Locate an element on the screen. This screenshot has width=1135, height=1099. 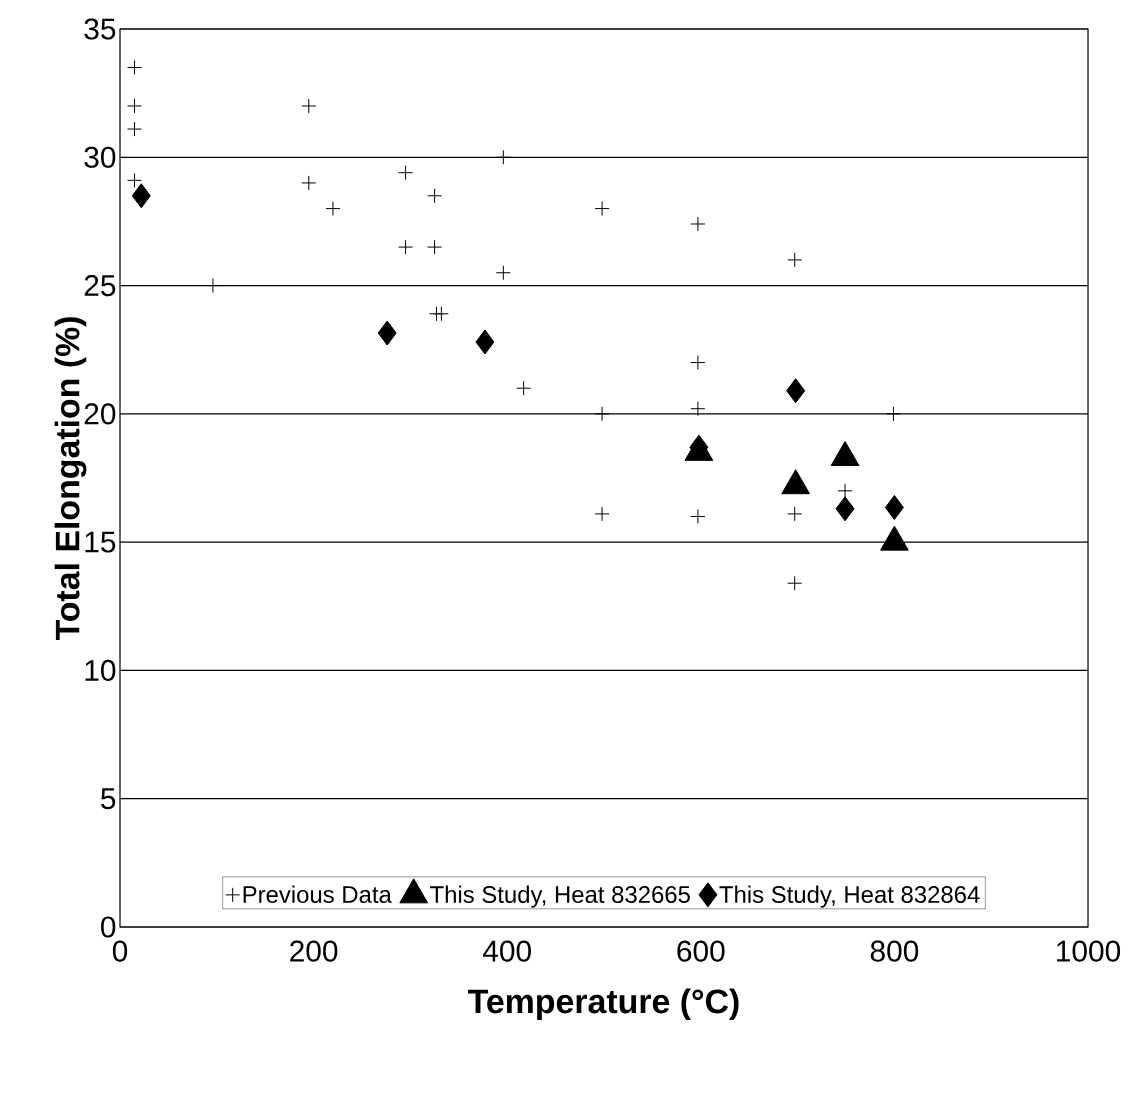
legend-label: This Study, Heat 832864 is located at coordinates (849, 896).